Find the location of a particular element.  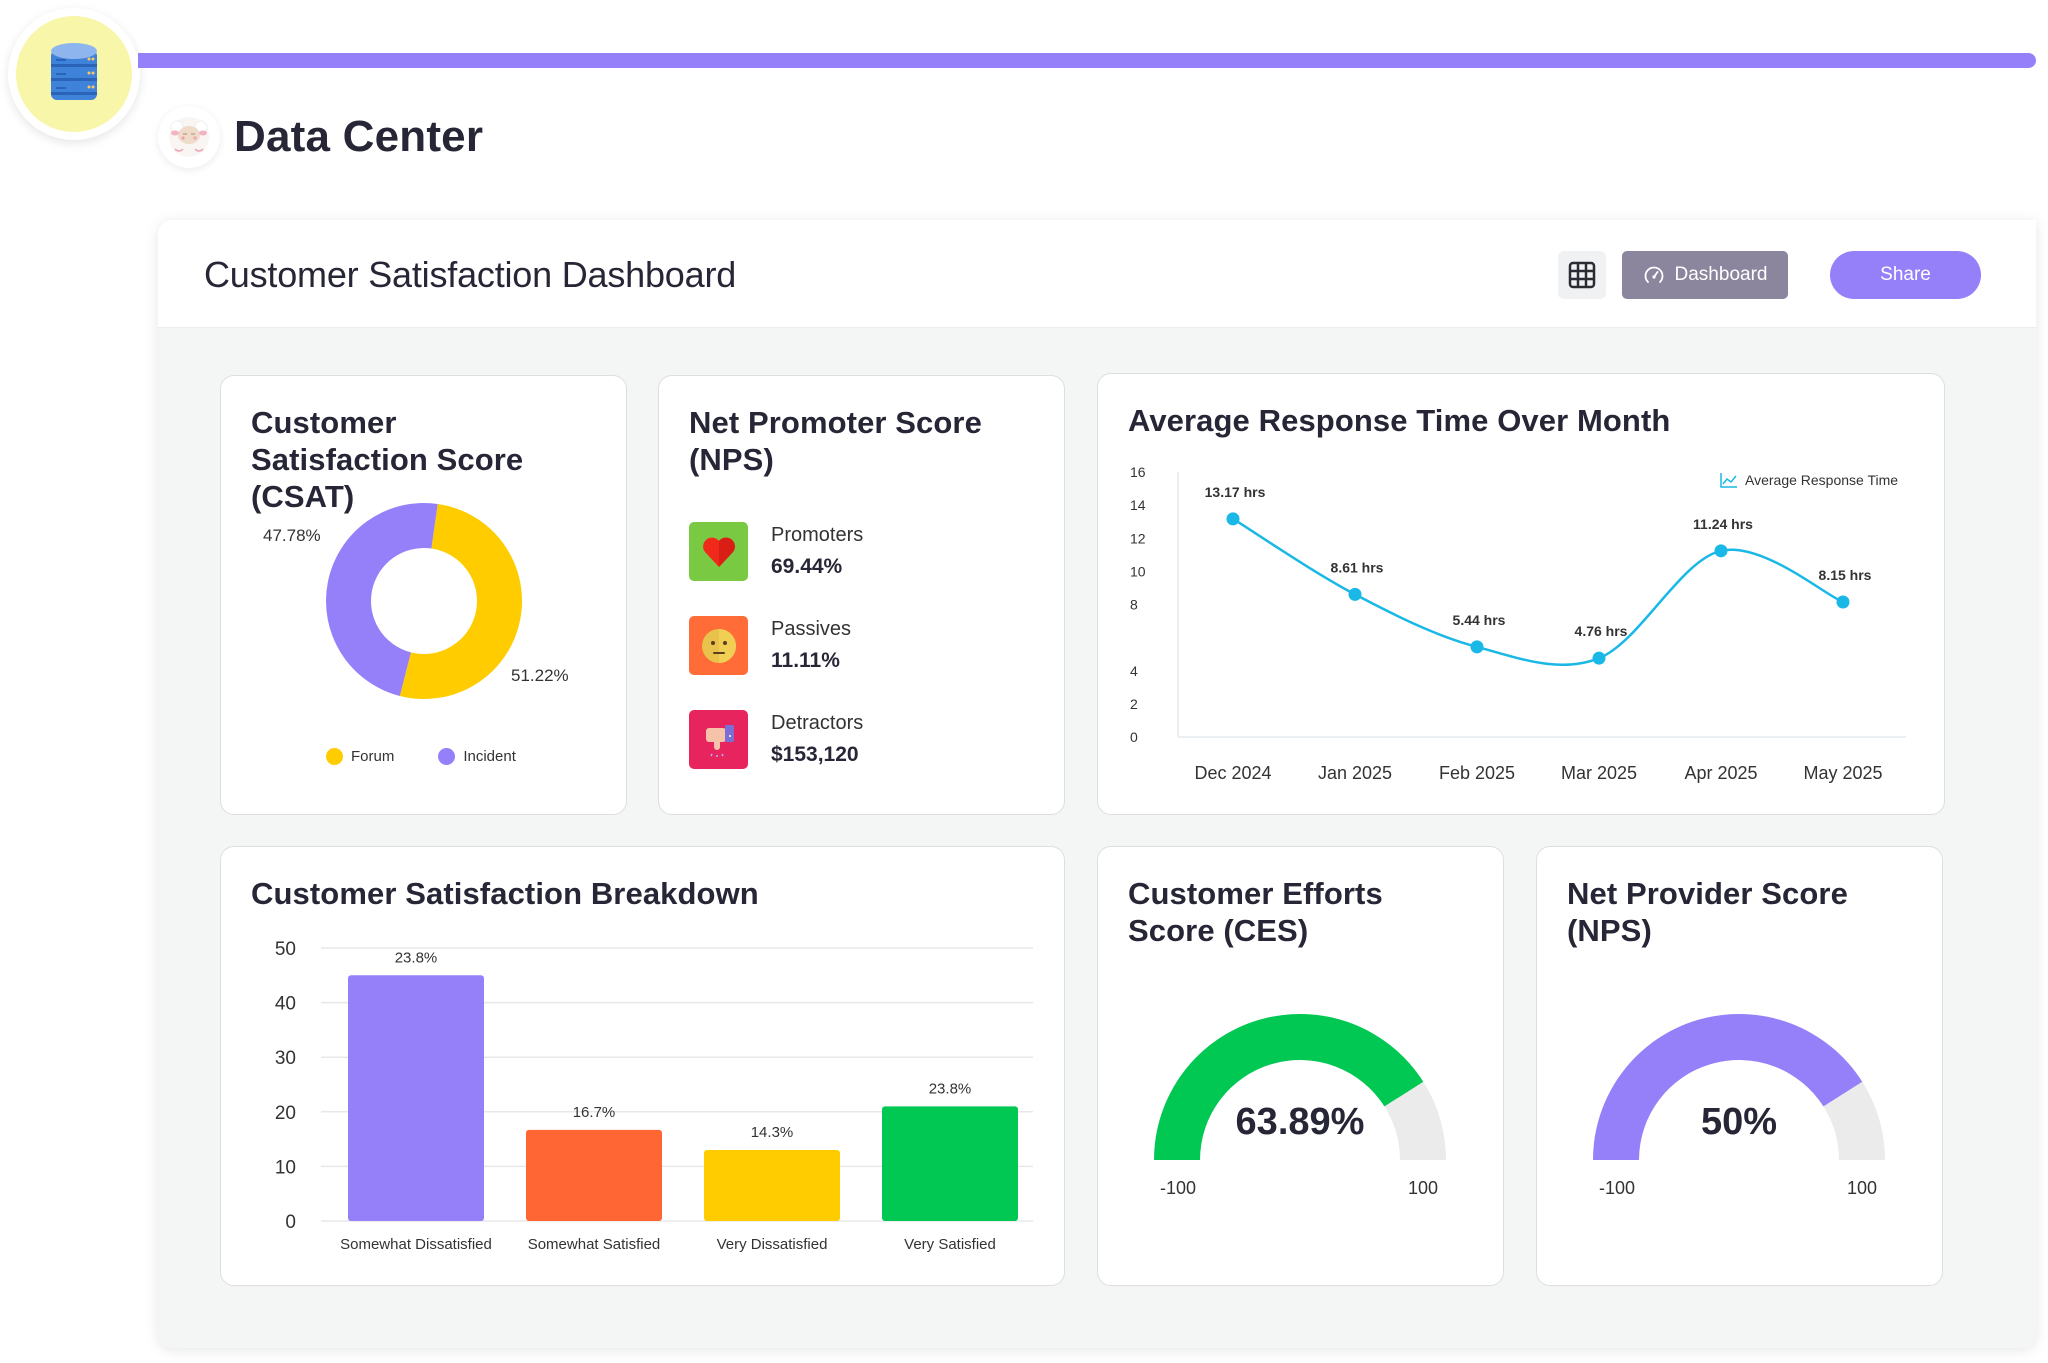

y-tick-label: 20 is located at coordinates (285, 1113).